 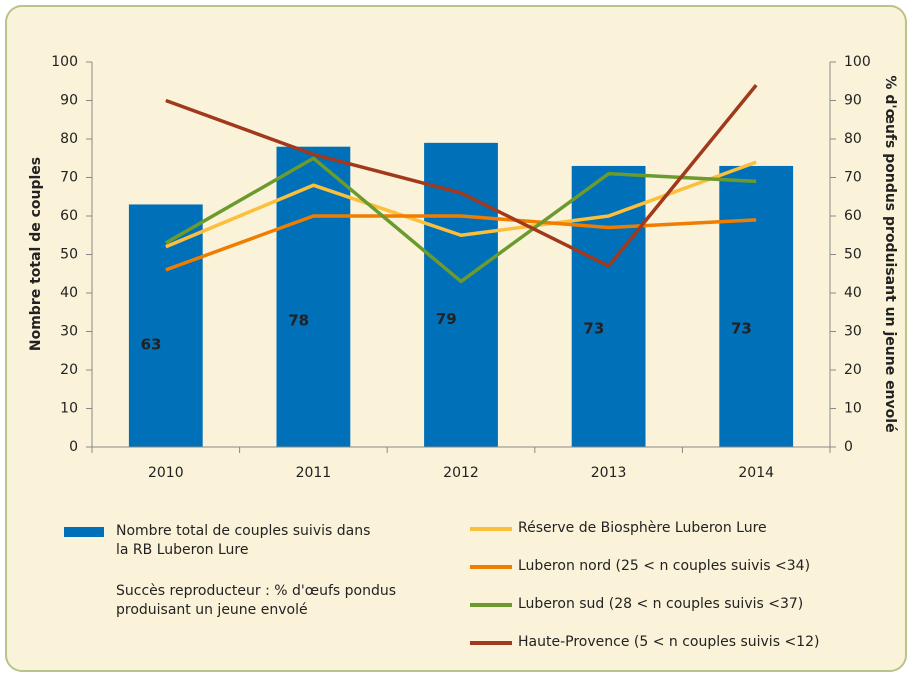 What do you see at coordinates (69, 101) in the screenshot?
I see `y-tick-label: 90` at bounding box center [69, 101].